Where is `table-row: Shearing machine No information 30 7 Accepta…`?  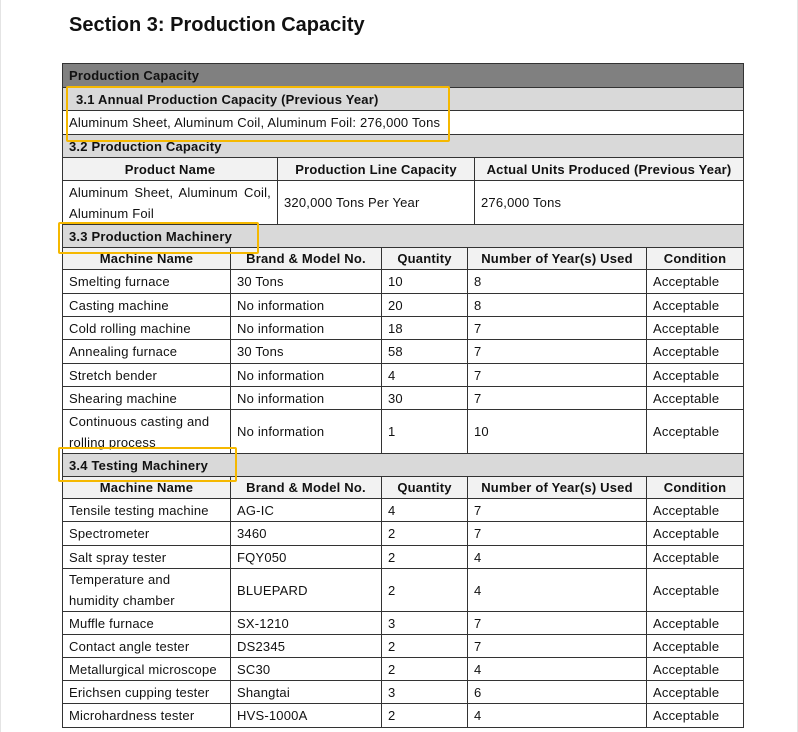 table-row: Shearing machine No information 30 7 Accepta… is located at coordinates (403, 398).